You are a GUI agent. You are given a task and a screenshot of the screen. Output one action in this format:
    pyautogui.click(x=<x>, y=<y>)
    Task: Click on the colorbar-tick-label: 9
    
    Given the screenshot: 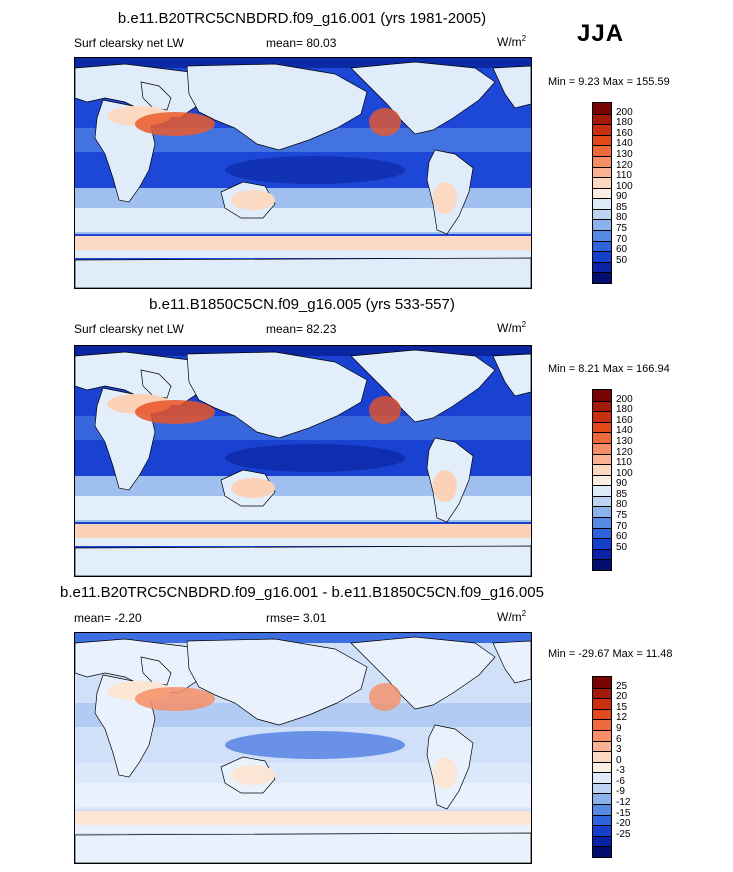 What is the action you would take?
    pyautogui.click(x=619, y=728)
    